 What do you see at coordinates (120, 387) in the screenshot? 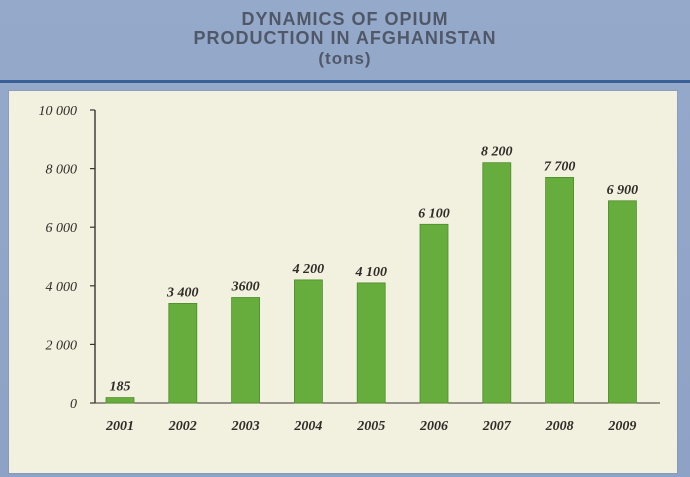
I see `bar-value-label: 185` at bounding box center [120, 387].